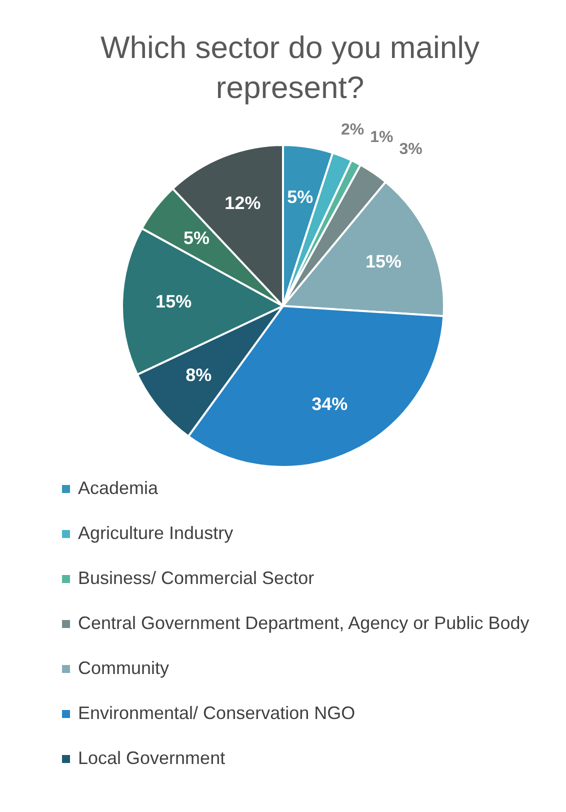 This screenshot has width=566, height=812. I want to click on data-label: 3%, so click(410, 149).